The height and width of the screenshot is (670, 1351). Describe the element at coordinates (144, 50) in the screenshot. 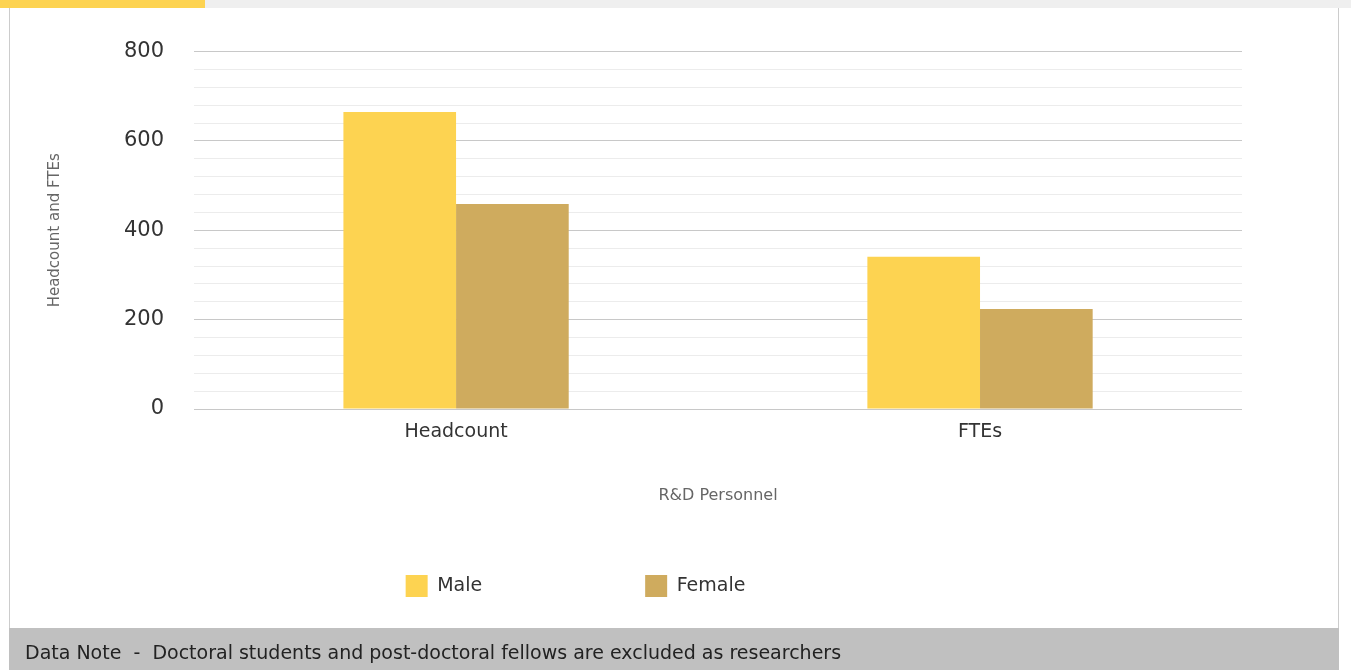

I see `y-tick-label: 800` at that location.